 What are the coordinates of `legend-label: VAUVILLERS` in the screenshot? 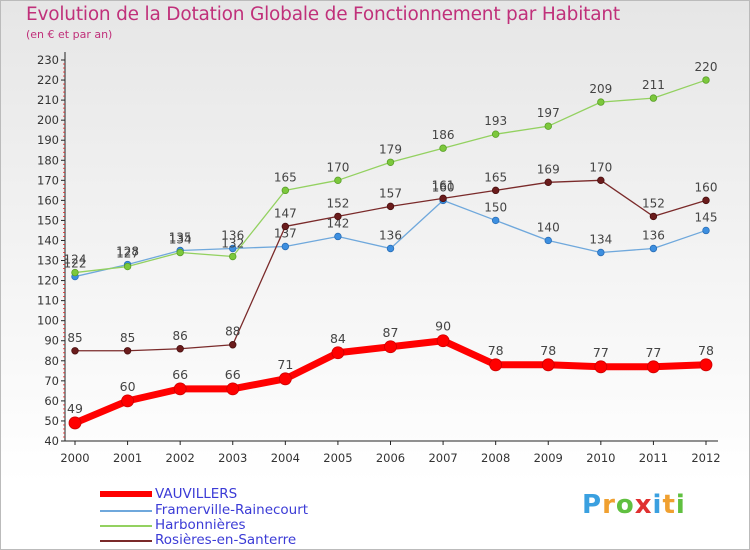 It's located at (196, 494).